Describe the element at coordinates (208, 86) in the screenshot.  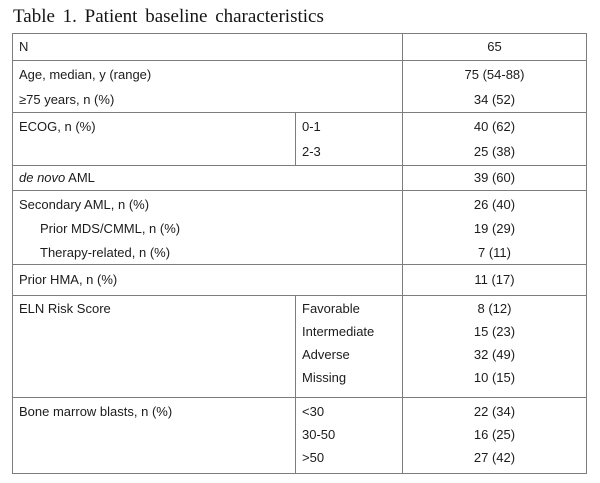
I see `row-label-cell: Age, median, y (range) ≥75 years, n (%)` at that location.